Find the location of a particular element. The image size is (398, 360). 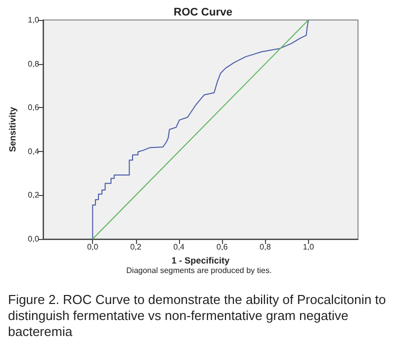

y-tick-label: 0,4 is located at coordinates (34, 151).